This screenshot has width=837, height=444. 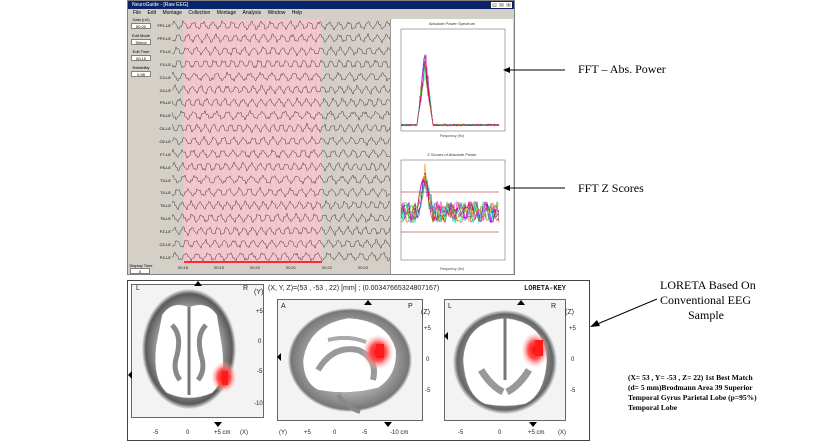 I want to click on coronal-view, so click(x=505, y=360).